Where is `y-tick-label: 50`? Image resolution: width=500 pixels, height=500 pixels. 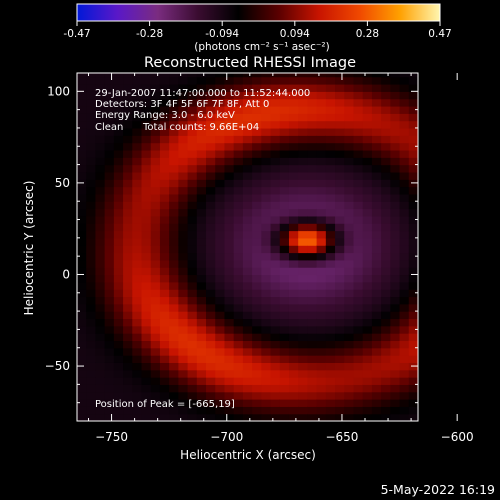
y-tick-label: 50 is located at coordinates (62, 183).